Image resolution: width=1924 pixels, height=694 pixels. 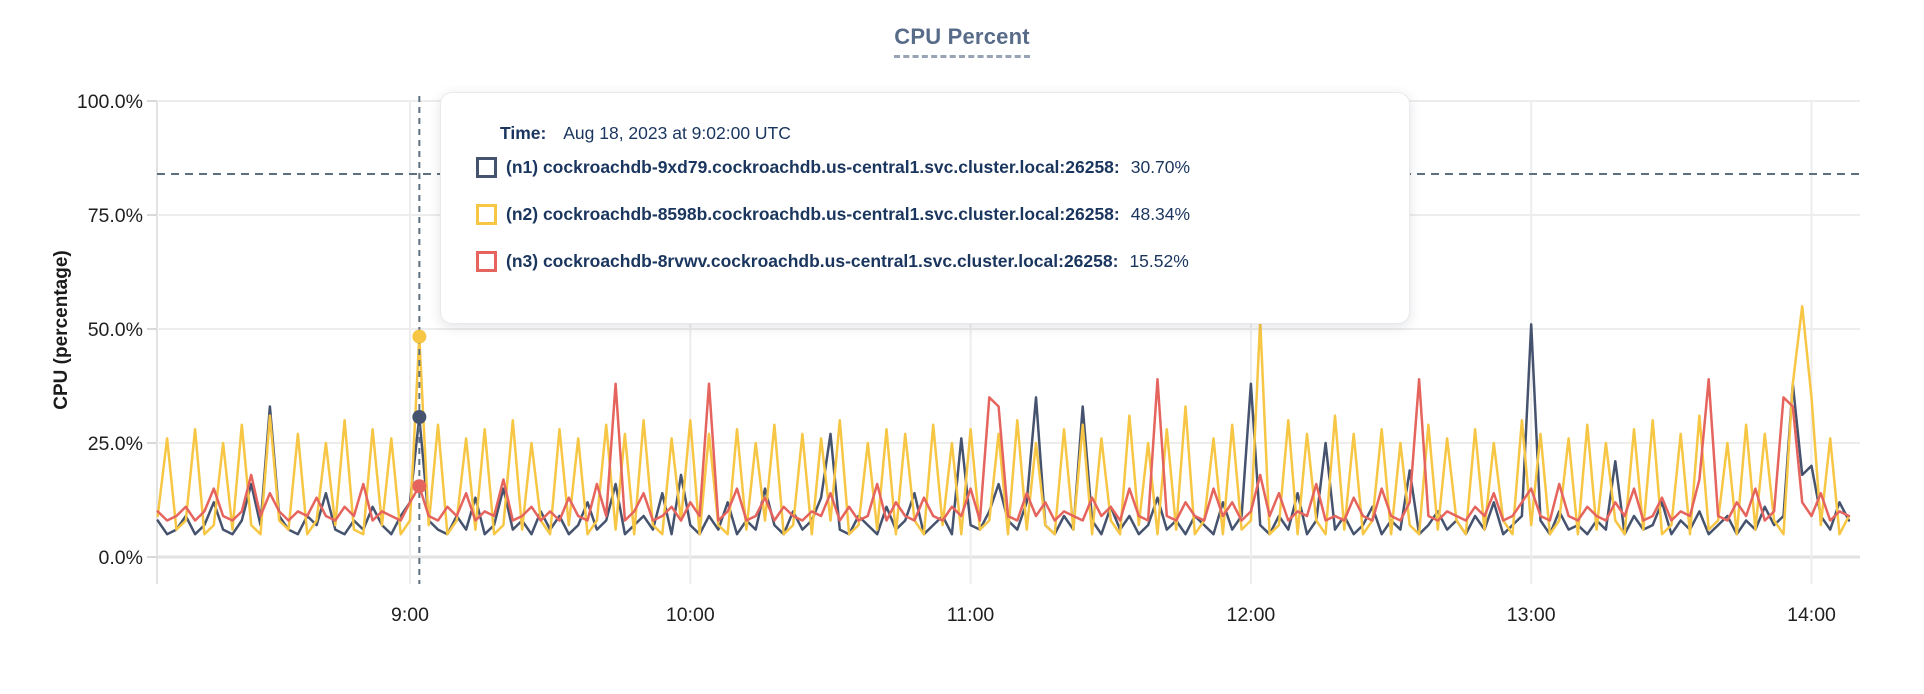 What do you see at coordinates (486, 214) in the screenshot?
I see `series-n2-swatch-icon` at bounding box center [486, 214].